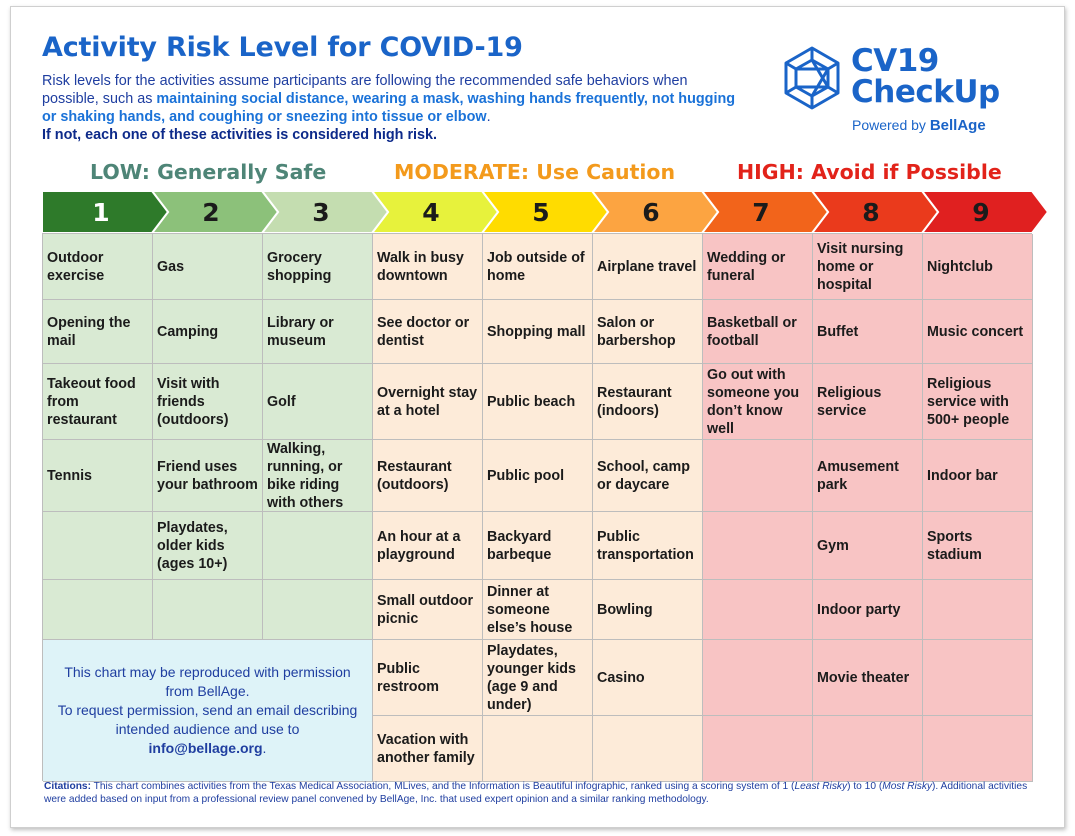 This screenshot has height=836, width=1075. I want to click on risk-level-number: 9, so click(981, 212).